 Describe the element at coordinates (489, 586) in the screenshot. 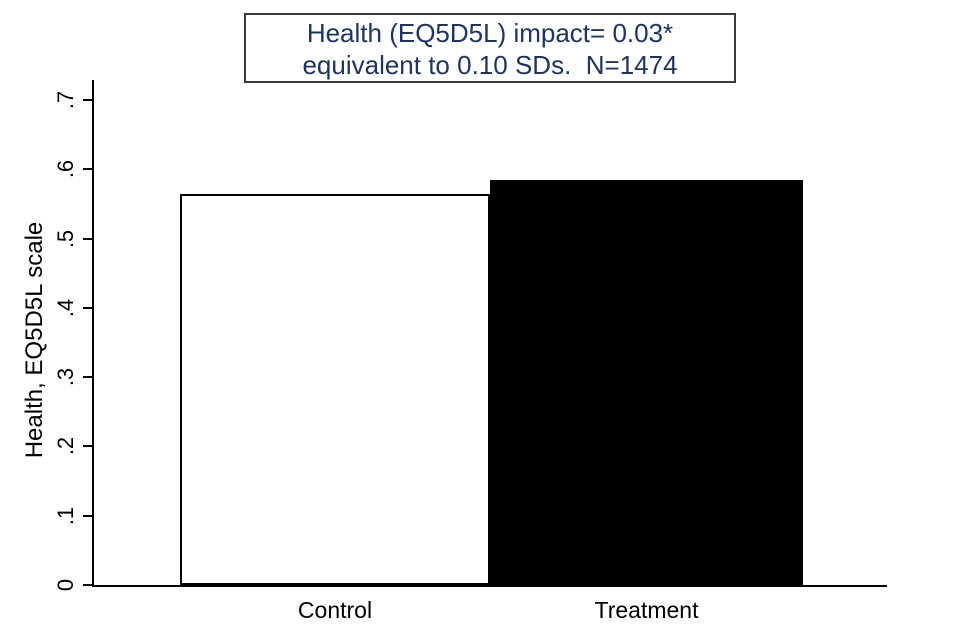

I see `x-axis-line` at that location.